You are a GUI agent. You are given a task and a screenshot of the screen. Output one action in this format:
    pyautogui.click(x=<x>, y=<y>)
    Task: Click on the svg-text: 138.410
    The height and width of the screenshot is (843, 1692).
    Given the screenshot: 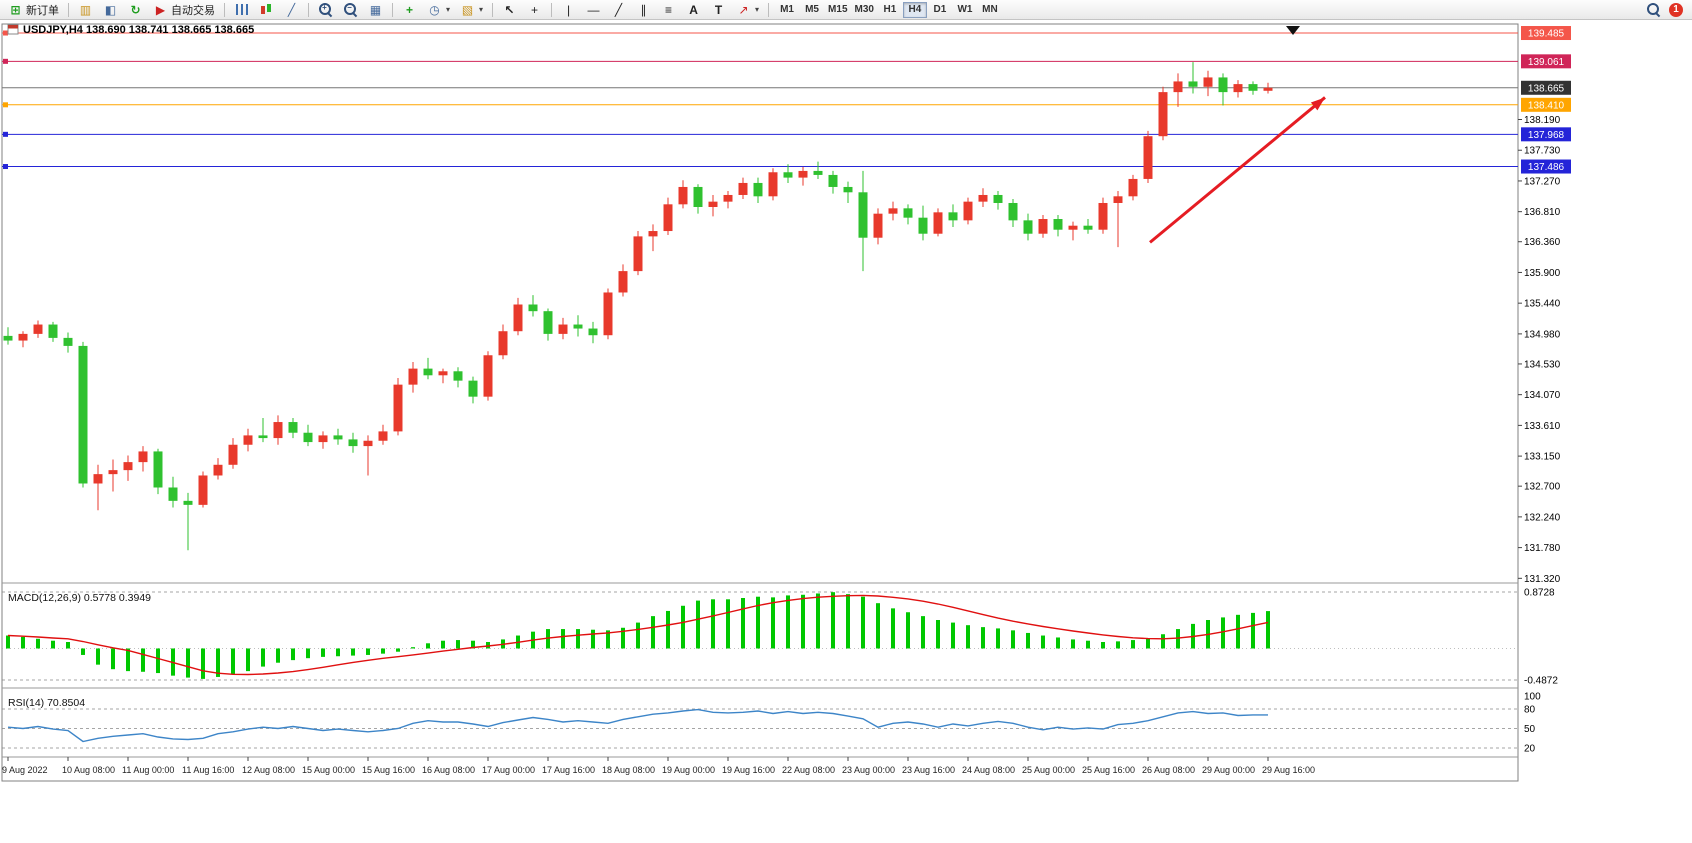 What is the action you would take?
    pyautogui.click(x=1546, y=105)
    